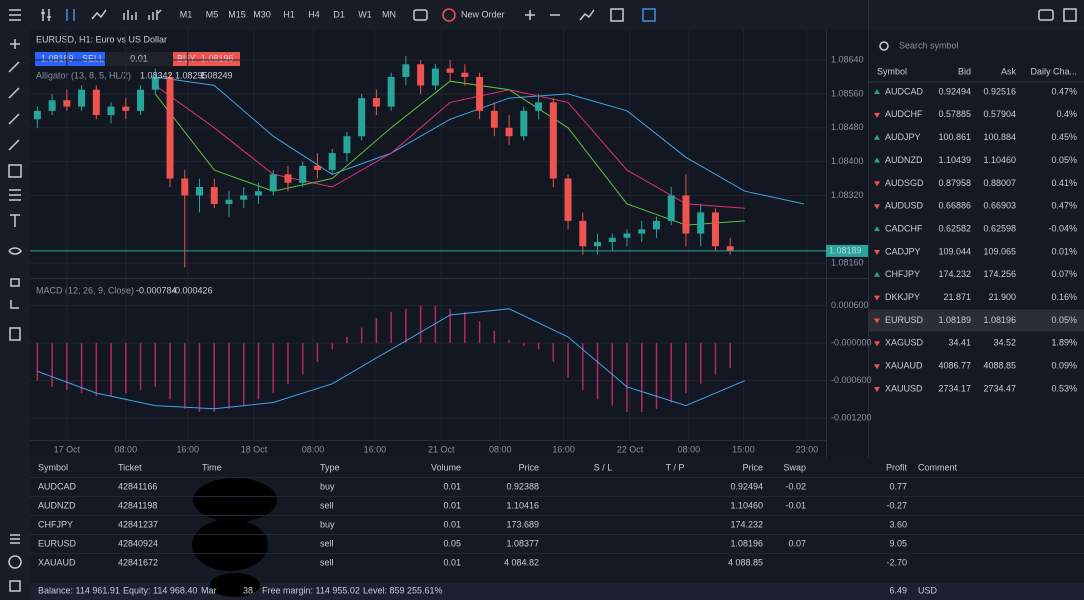  What do you see at coordinates (156, 75) in the screenshot?
I see `alligator-value: 1.08342` at bounding box center [156, 75].